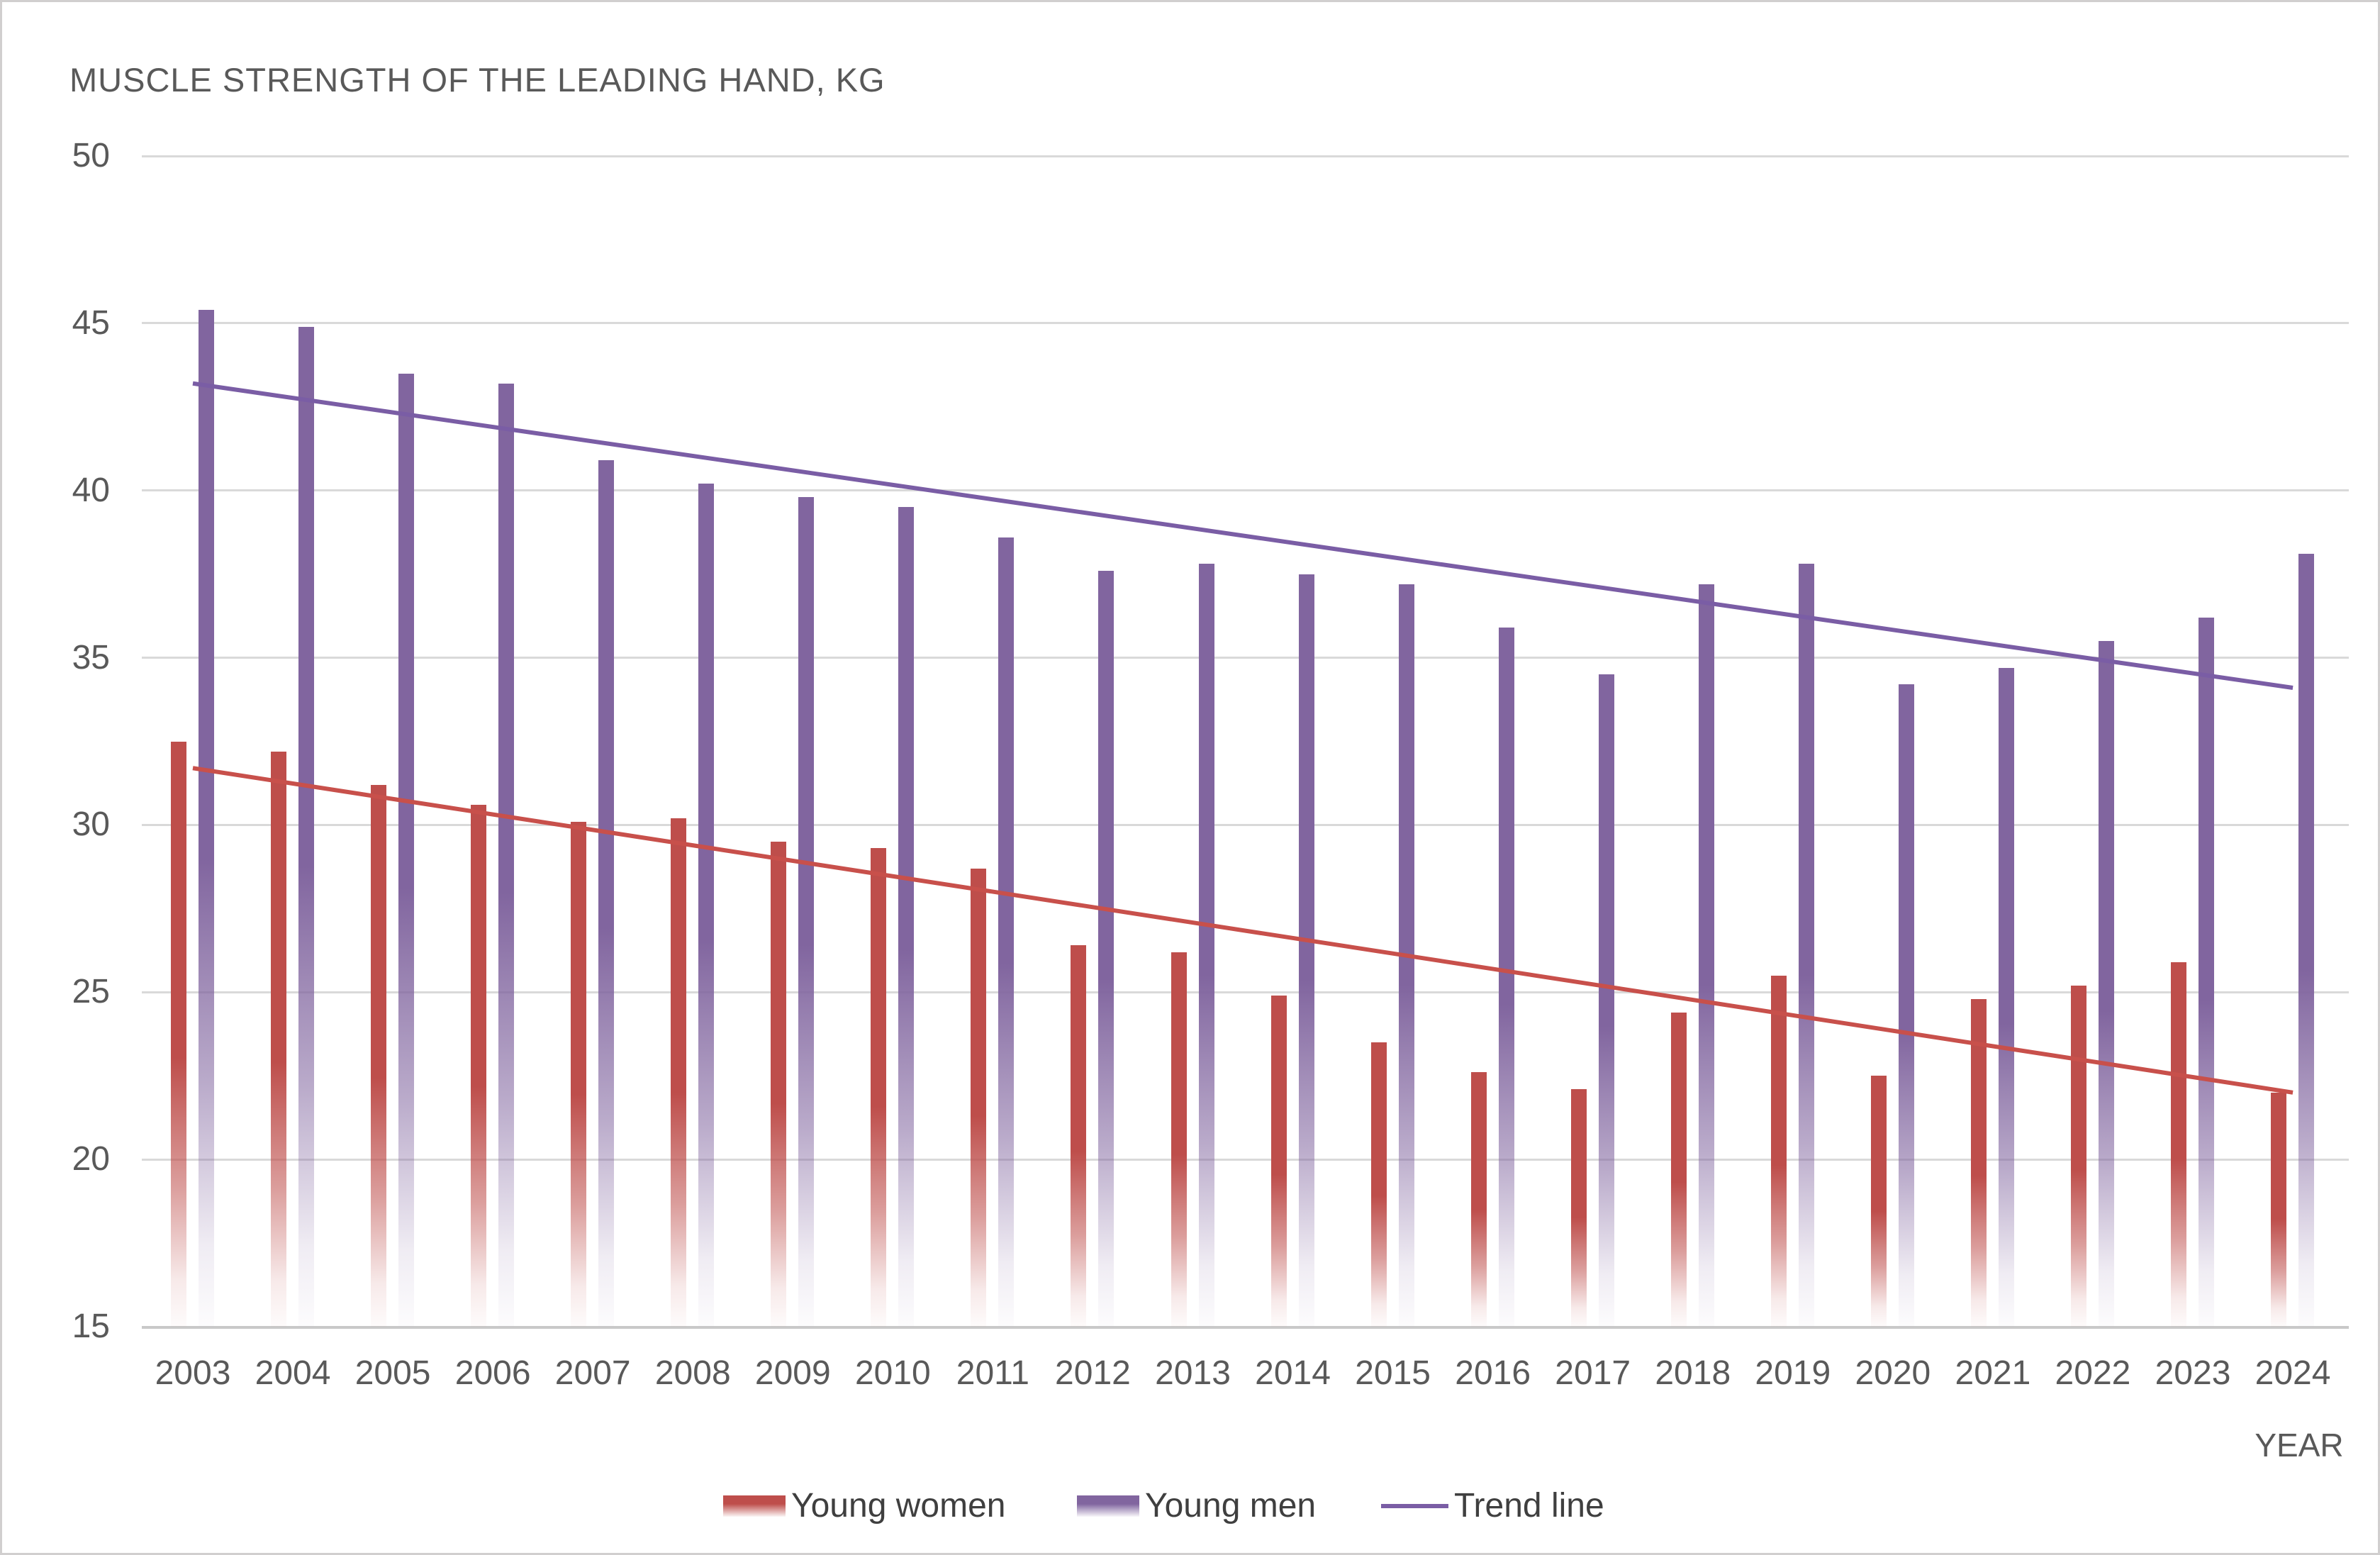  Describe the element at coordinates (692, 1373) in the screenshot. I see `x-tick-label-2008: 2008` at that location.